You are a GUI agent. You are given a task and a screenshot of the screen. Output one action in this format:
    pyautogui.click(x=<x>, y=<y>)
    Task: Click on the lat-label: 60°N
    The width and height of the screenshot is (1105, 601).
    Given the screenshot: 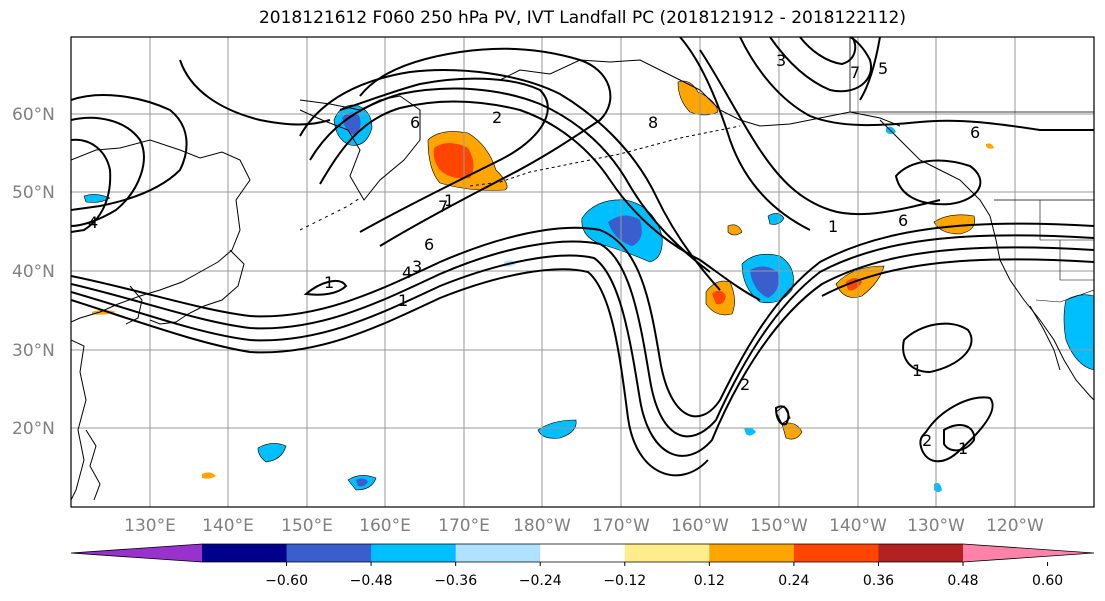 What is the action you would take?
    pyautogui.click(x=33, y=115)
    